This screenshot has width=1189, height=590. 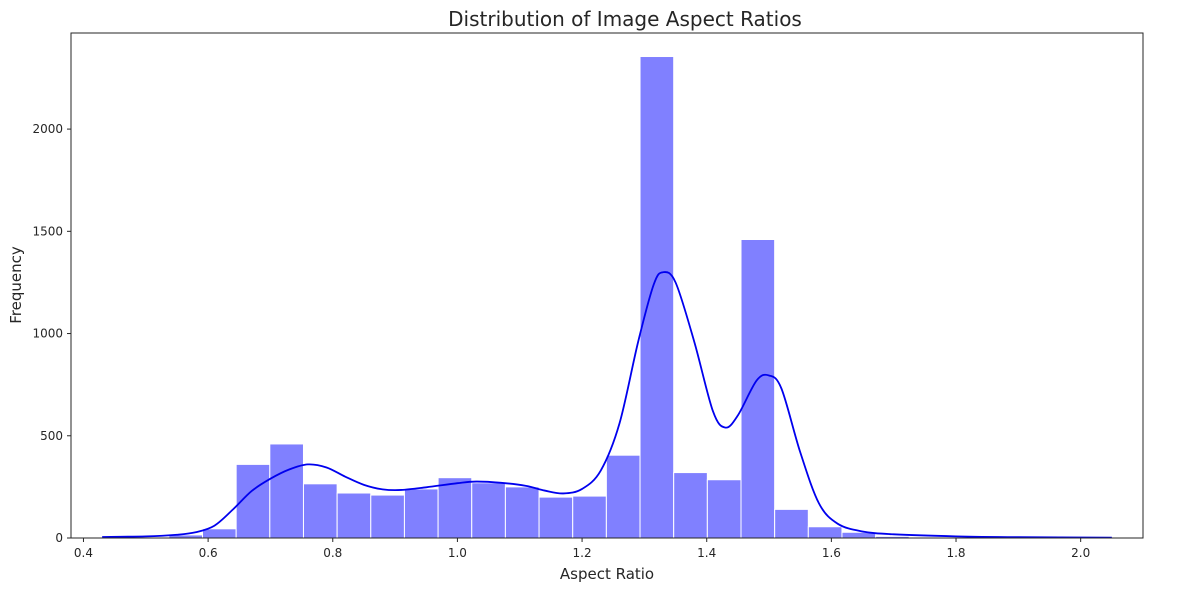 I want to click on y-axis: 0 500 1000 1500 2000, so click(x=51, y=333).